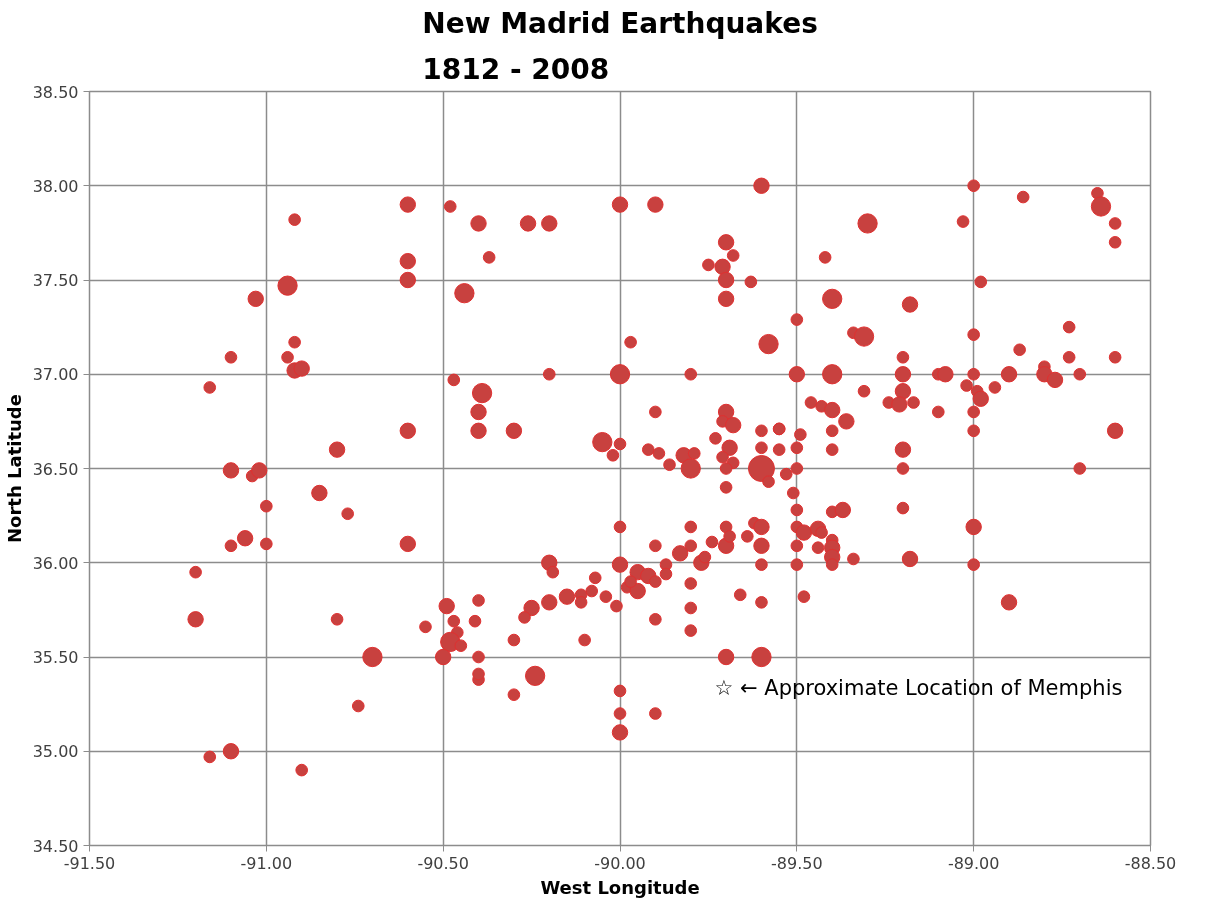  Describe the element at coordinates (443, 863) in the screenshot. I see `x-tick-label: -90.50` at that location.